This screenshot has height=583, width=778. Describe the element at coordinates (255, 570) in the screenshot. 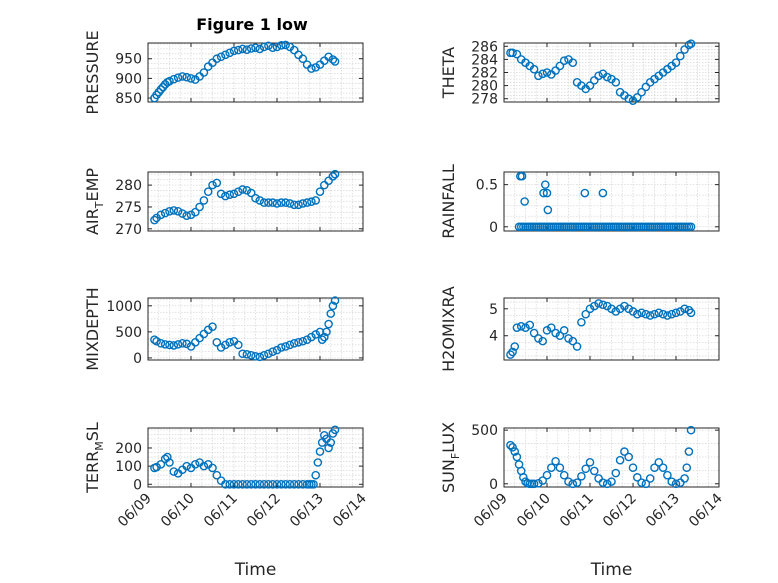

I see `x-axis-label: Time` at that location.